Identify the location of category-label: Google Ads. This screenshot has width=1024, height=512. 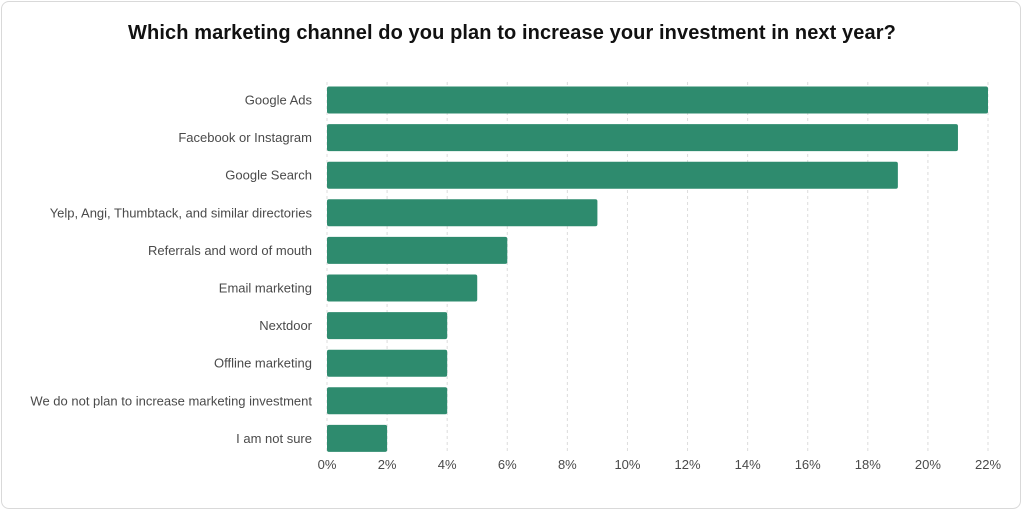
(279, 100).